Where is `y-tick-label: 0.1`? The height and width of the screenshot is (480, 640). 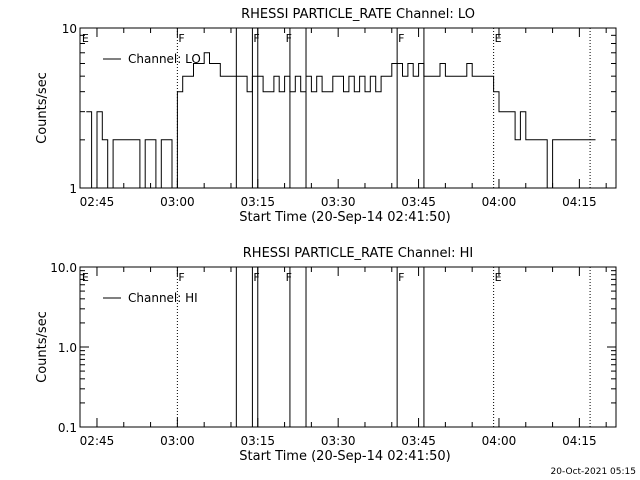
y-tick-label: 0.1 is located at coordinates (67, 428).